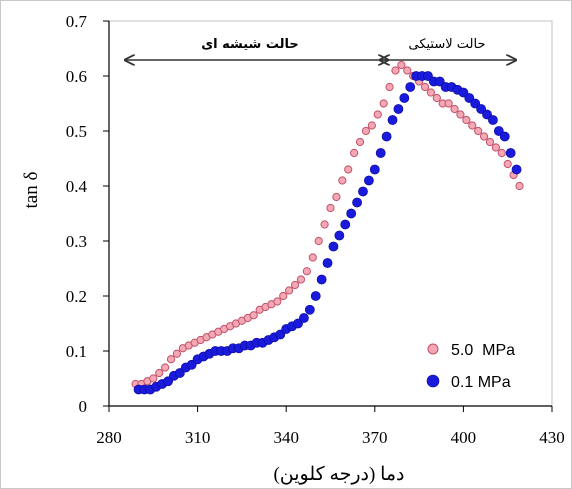  I want to click on y-tick-label: 0.1, so click(76, 351).